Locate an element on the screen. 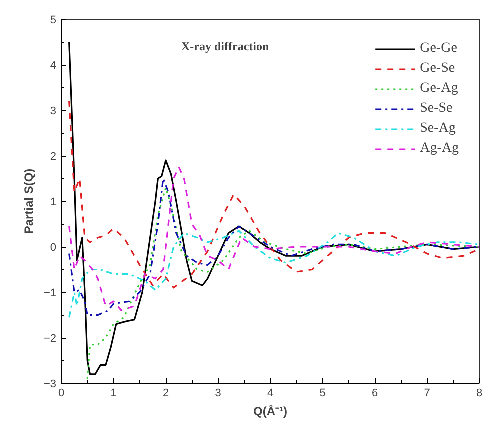 This screenshot has height=421, width=483. y-tick-label: −3 is located at coordinates (50, 384).